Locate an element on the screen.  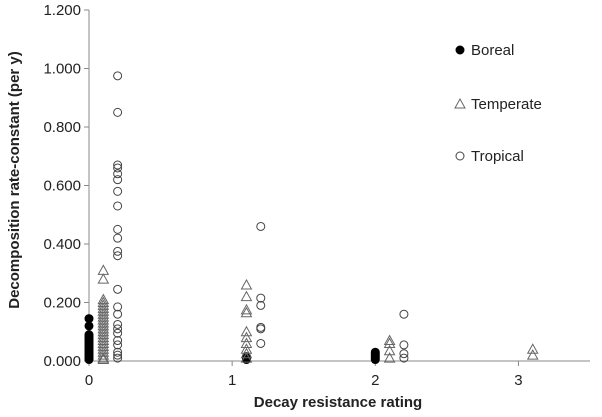
y-tick-label: 1.000 is located at coordinates (62, 69).